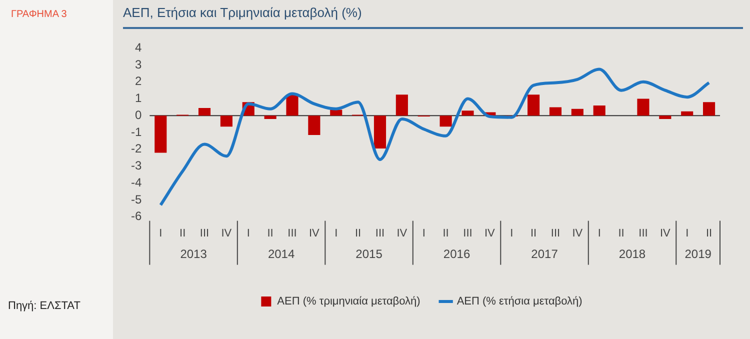 This screenshot has height=339, width=750. Describe the element at coordinates (138, 115) in the screenshot. I see `y-tick-label: 0` at that location.